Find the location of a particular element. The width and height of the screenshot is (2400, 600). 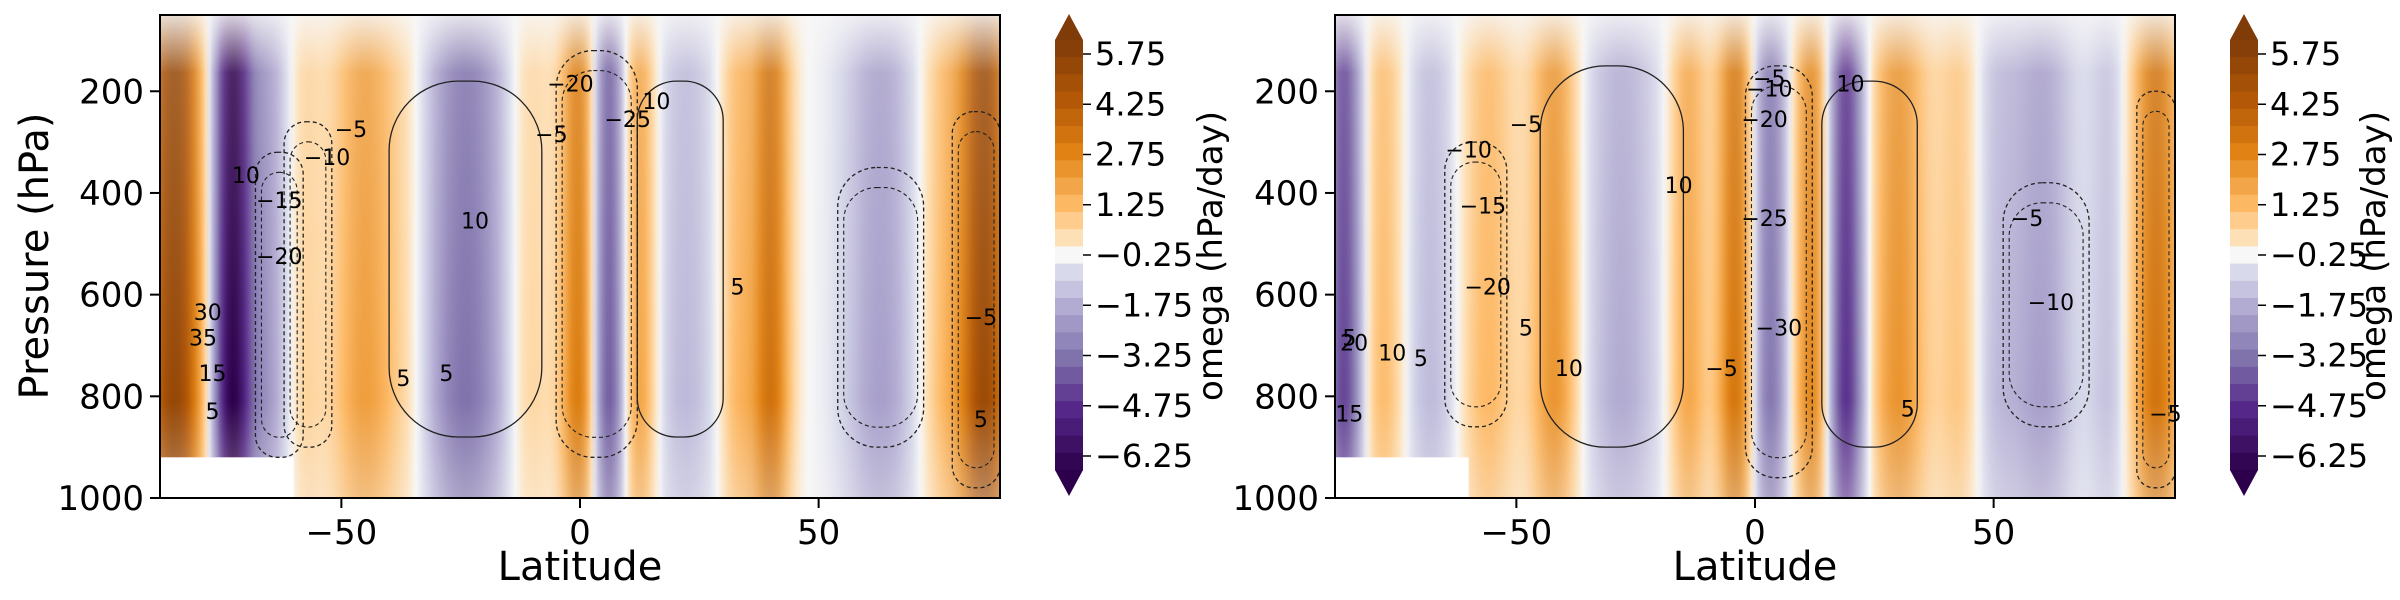

colorbar-title-right: omega (hPa/day) is located at coordinates (2374, 256).